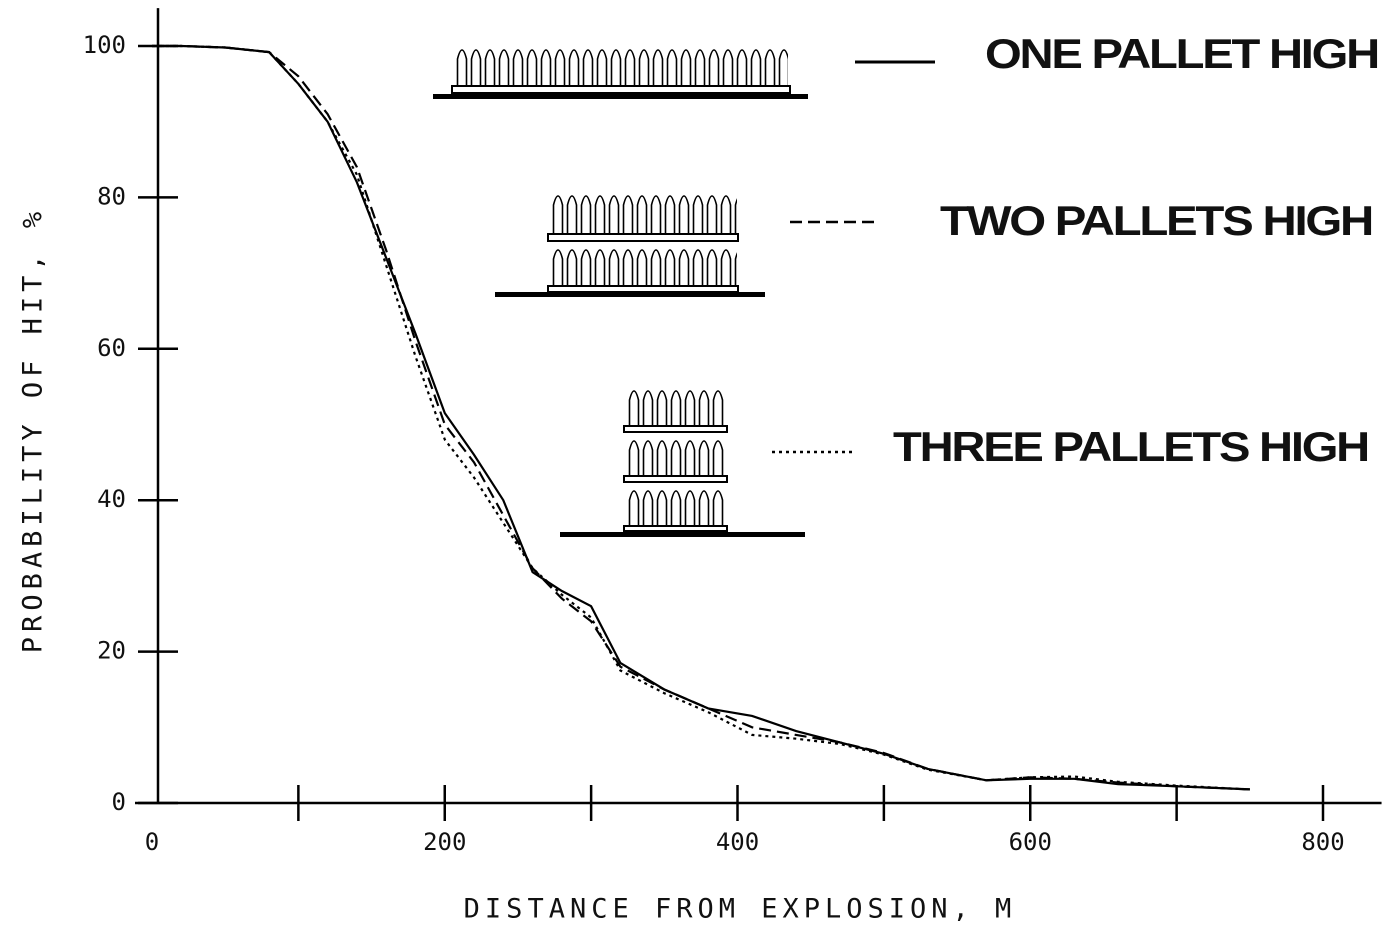 The height and width of the screenshot is (927, 1389). Describe the element at coordinates (1156, 220) in the screenshot. I see `legend-label: TWO PALLETS HIGH` at that location.